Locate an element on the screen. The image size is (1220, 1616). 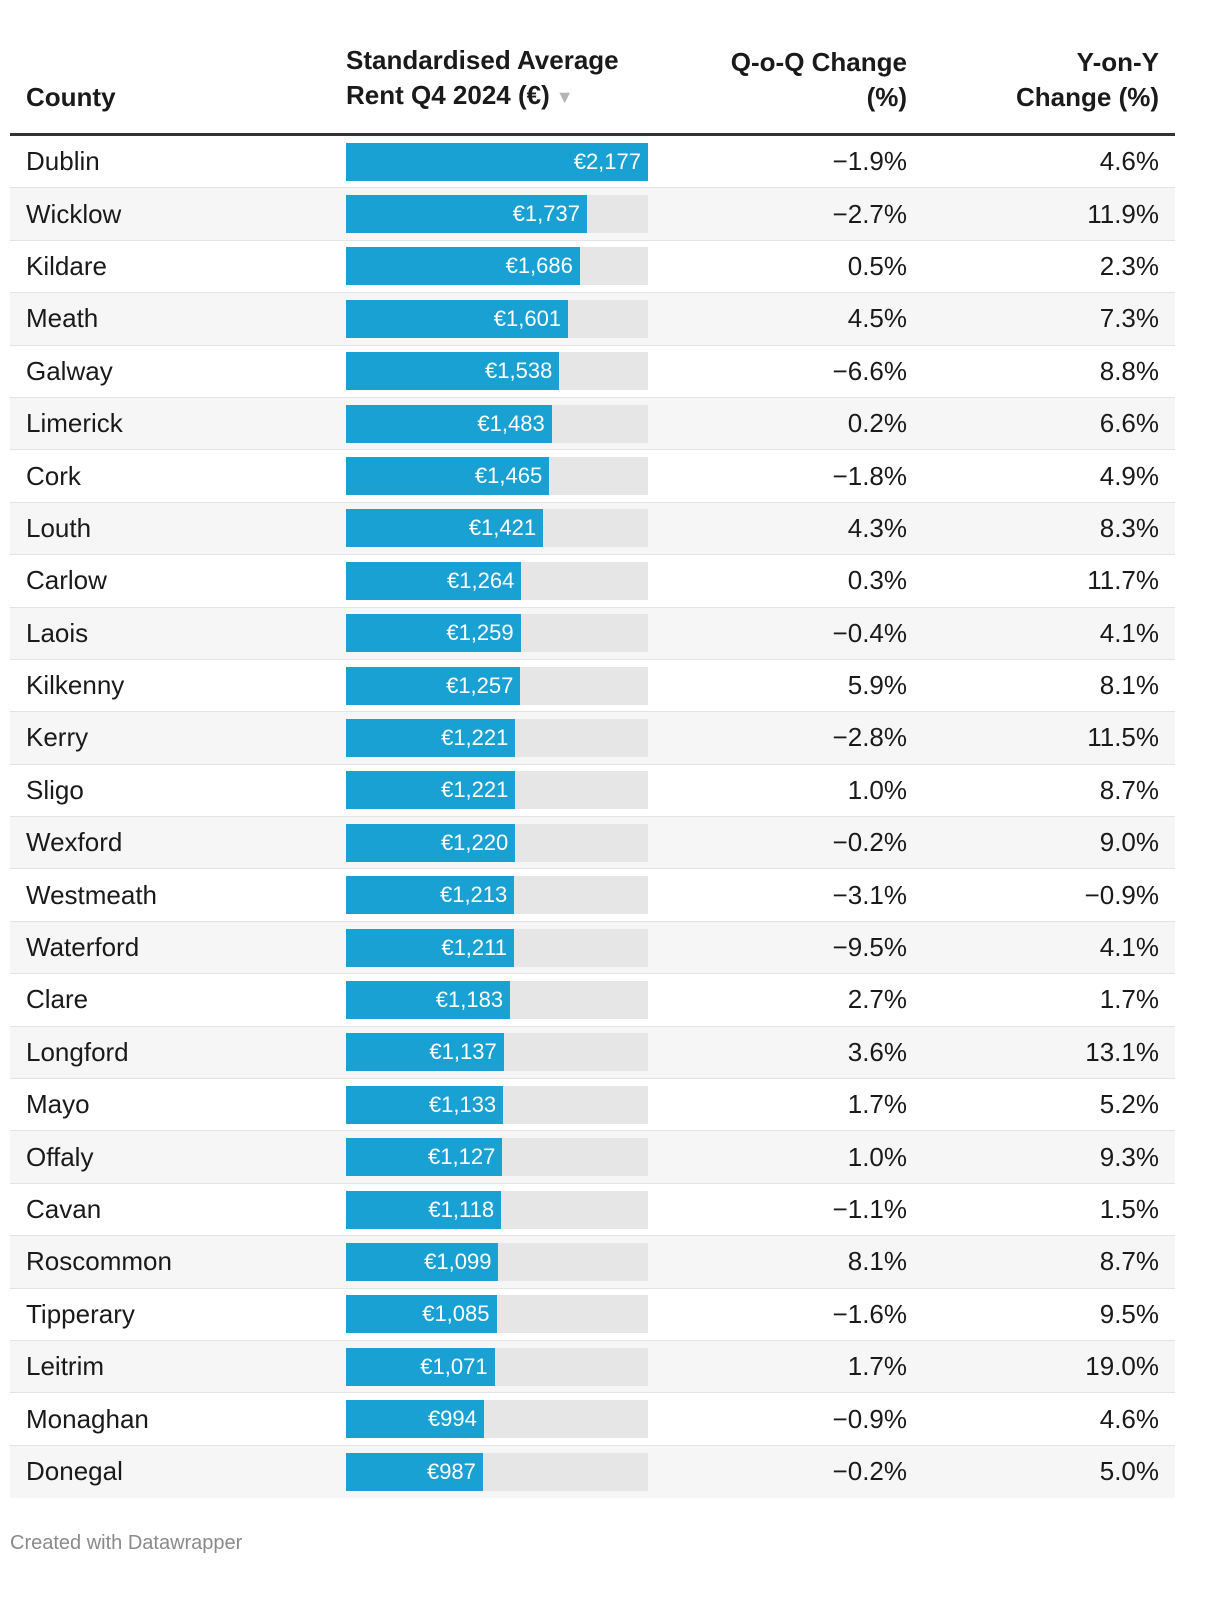
rent-bar-track: €1,538 is located at coordinates (497, 371).